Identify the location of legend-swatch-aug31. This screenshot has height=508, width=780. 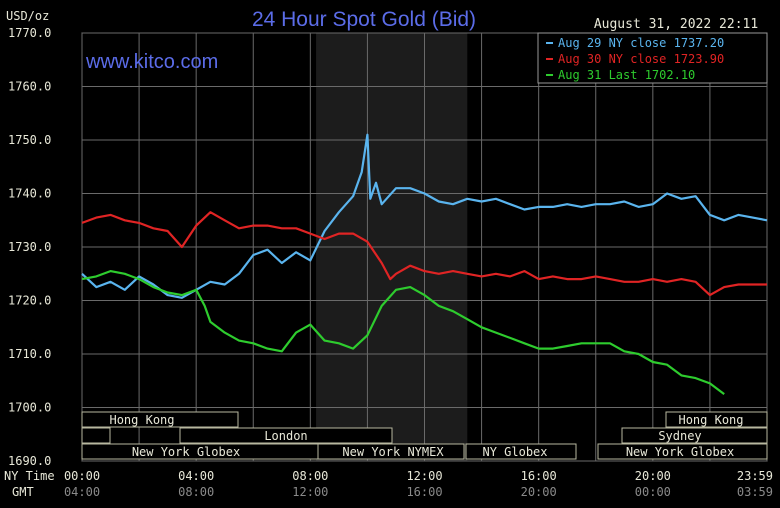
(549, 75).